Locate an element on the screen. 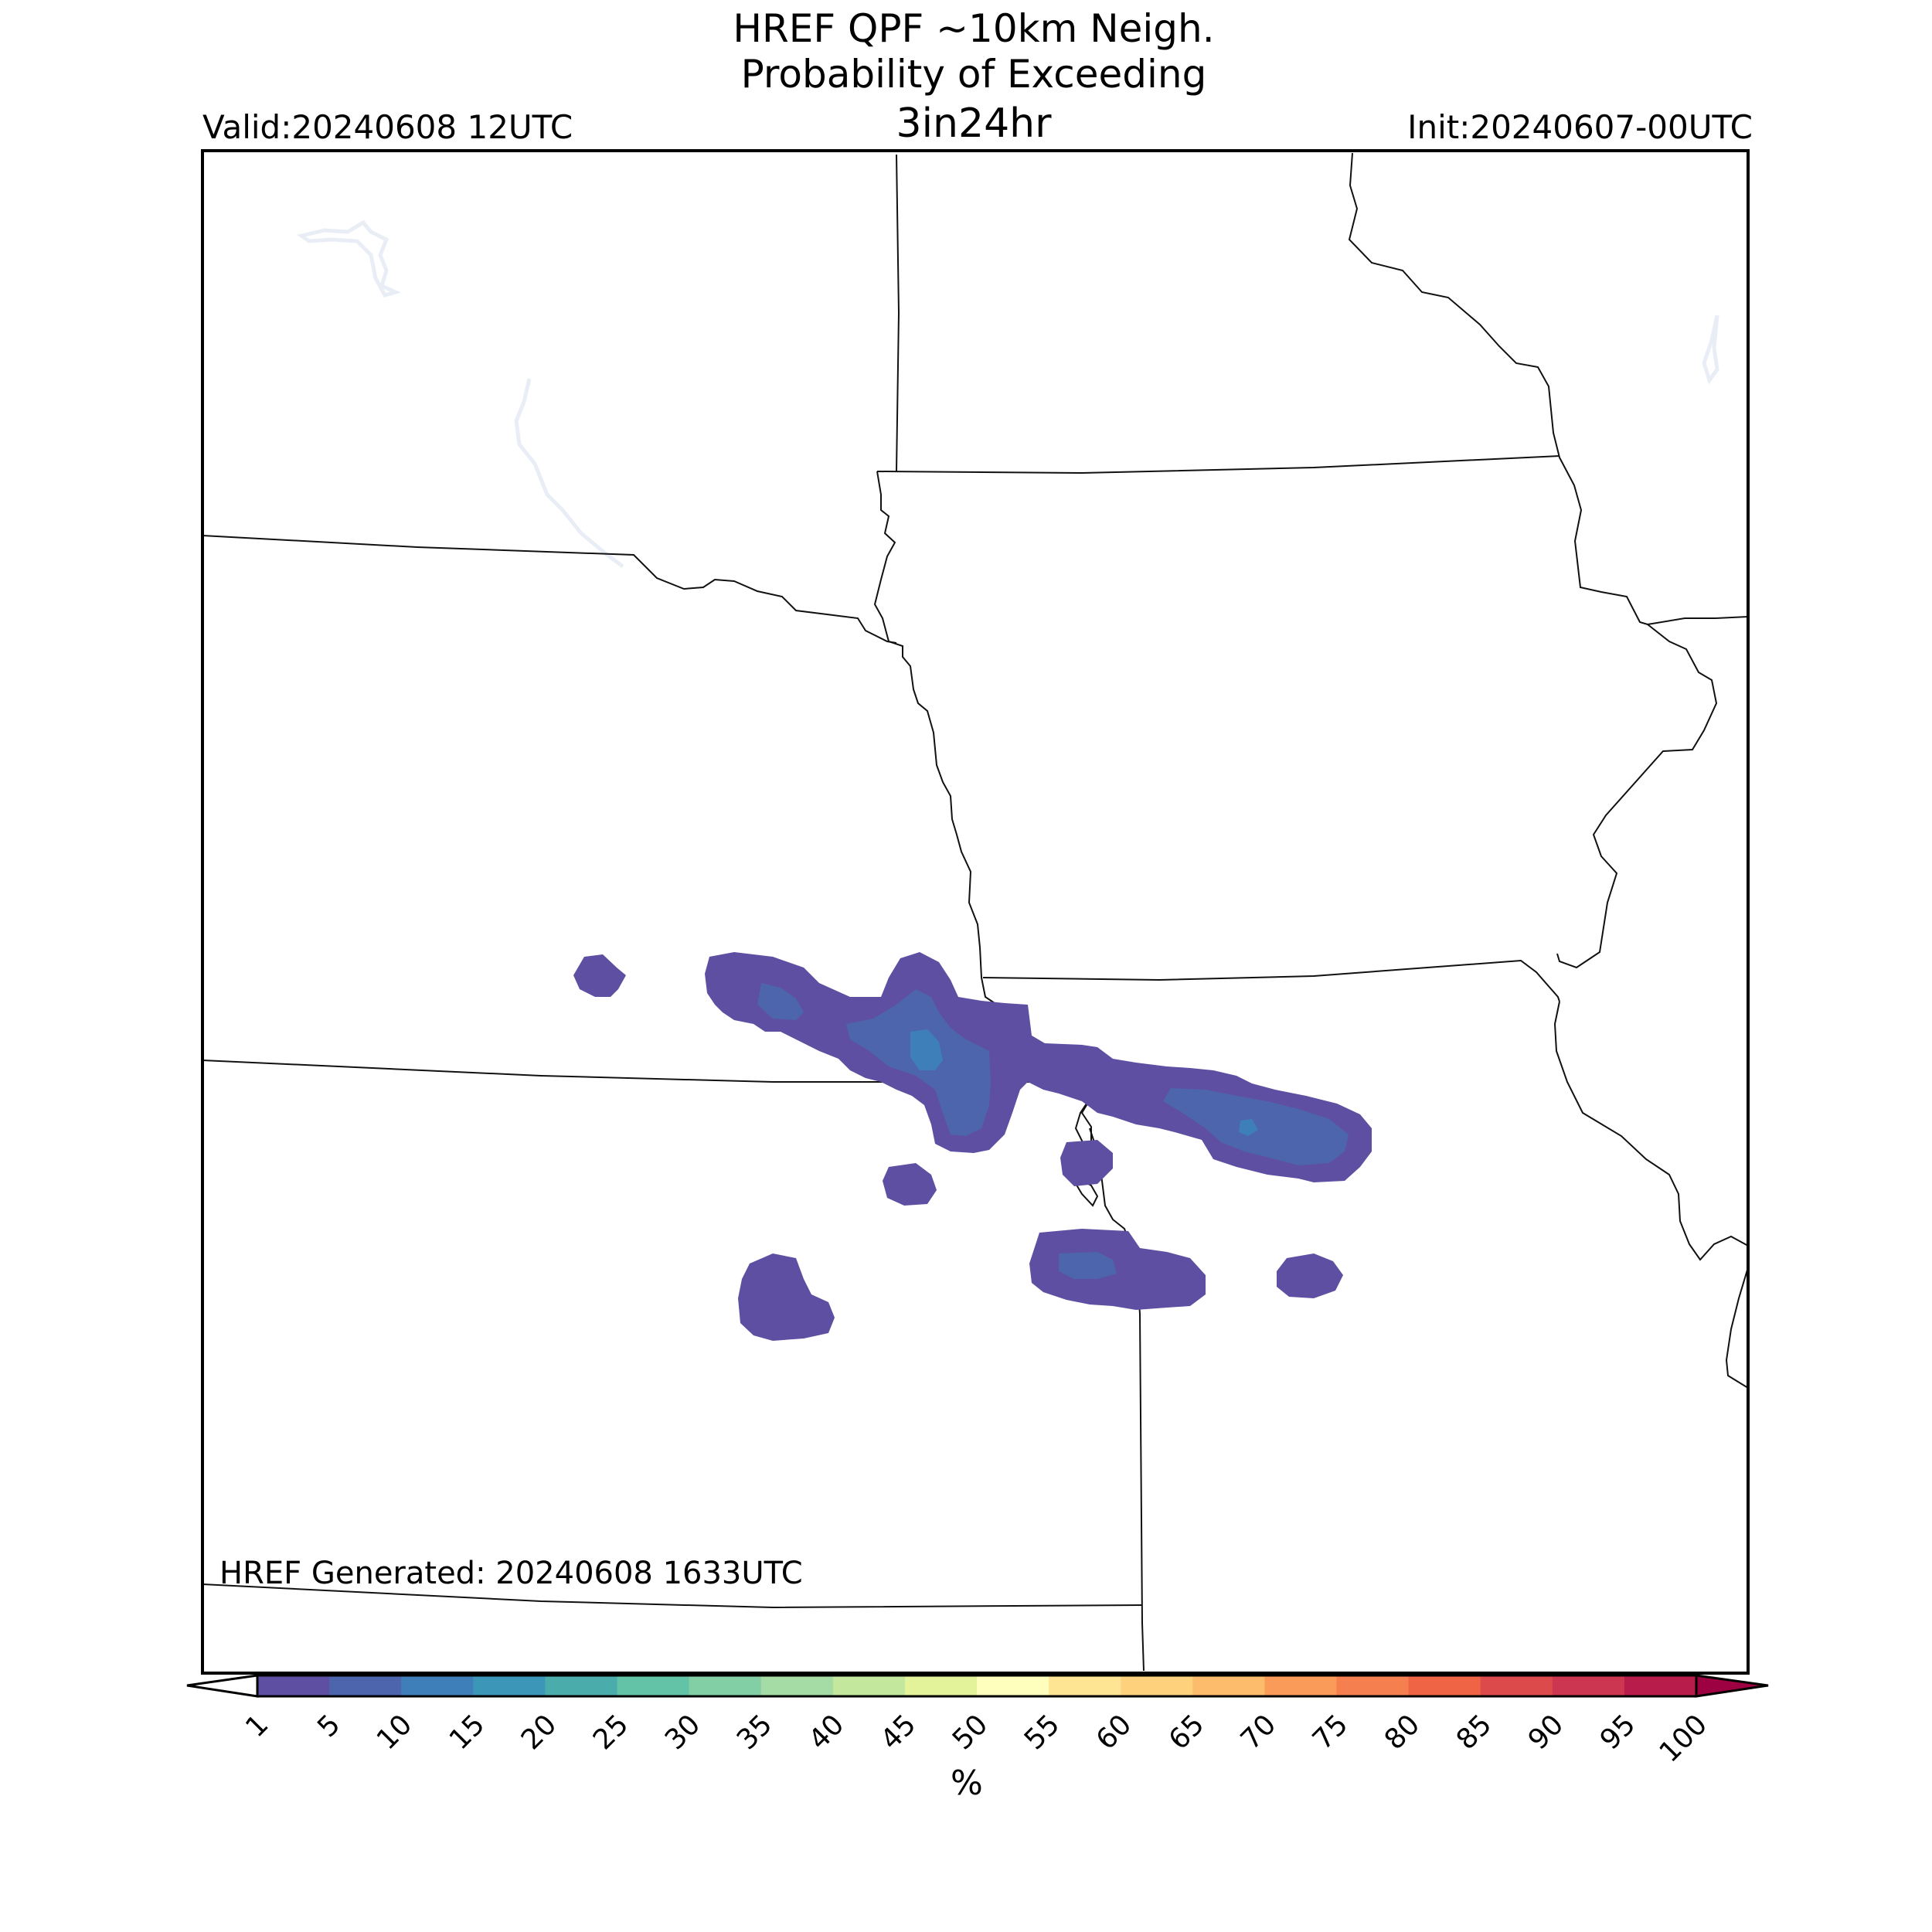 This screenshot has height=1932, width=1932. generated-timestamp: HREF Generated: 20240608 1633UTC is located at coordinates (511, 1574).